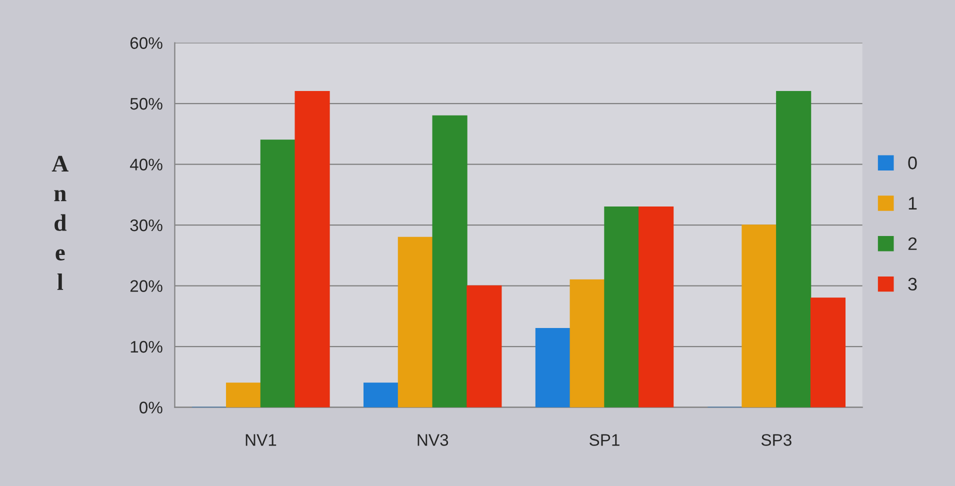  What do you see at coordinates (146, 43) in the screenshot?
I see `y-tick-label: 60%` at bounding box center [146, 43].